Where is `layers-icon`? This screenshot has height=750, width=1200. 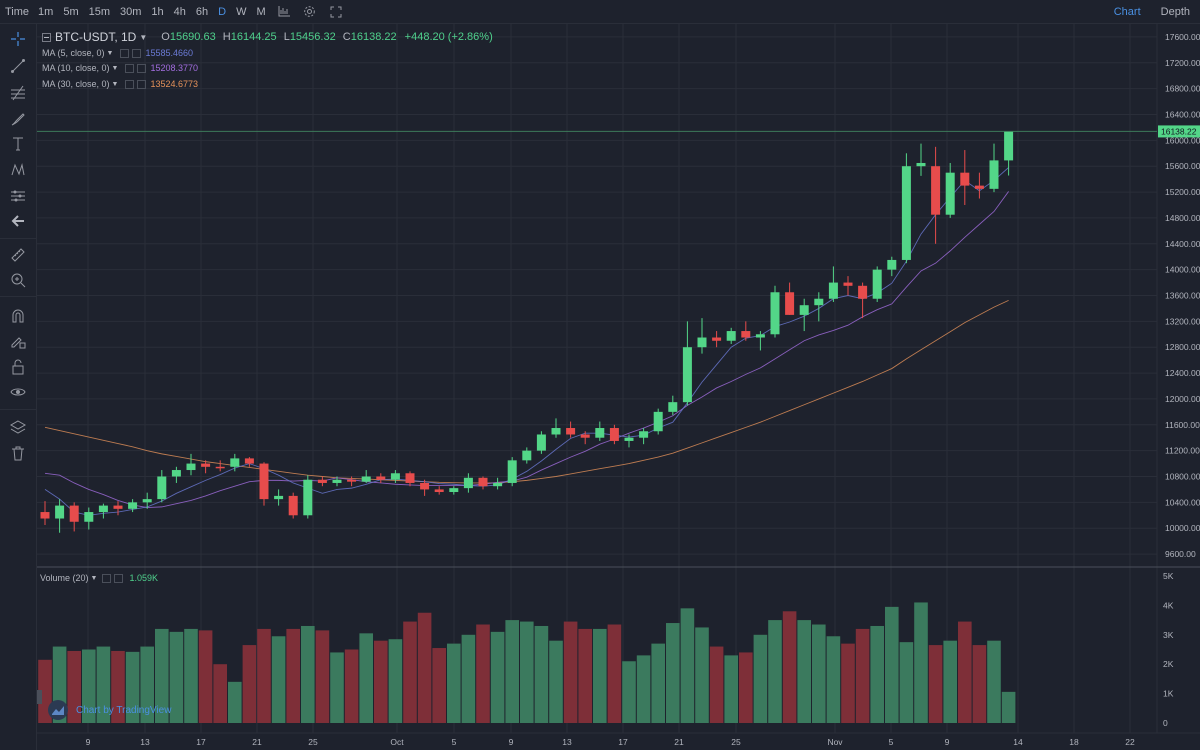 layers-icon is located at coordinates (18, 427).